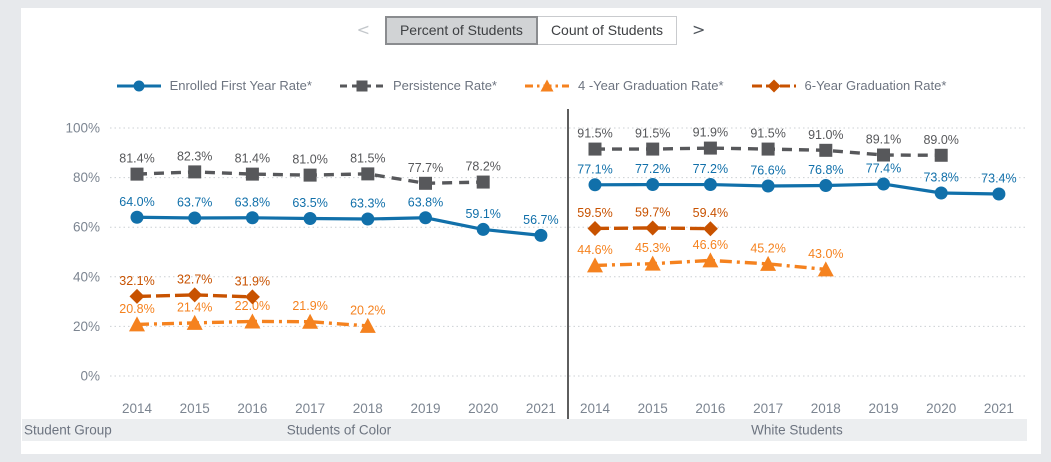 The image size is (1051, 462). Describe the element at coordinates (998, 178) in the screenshot. I see `data-label: 73.4%` at that location.